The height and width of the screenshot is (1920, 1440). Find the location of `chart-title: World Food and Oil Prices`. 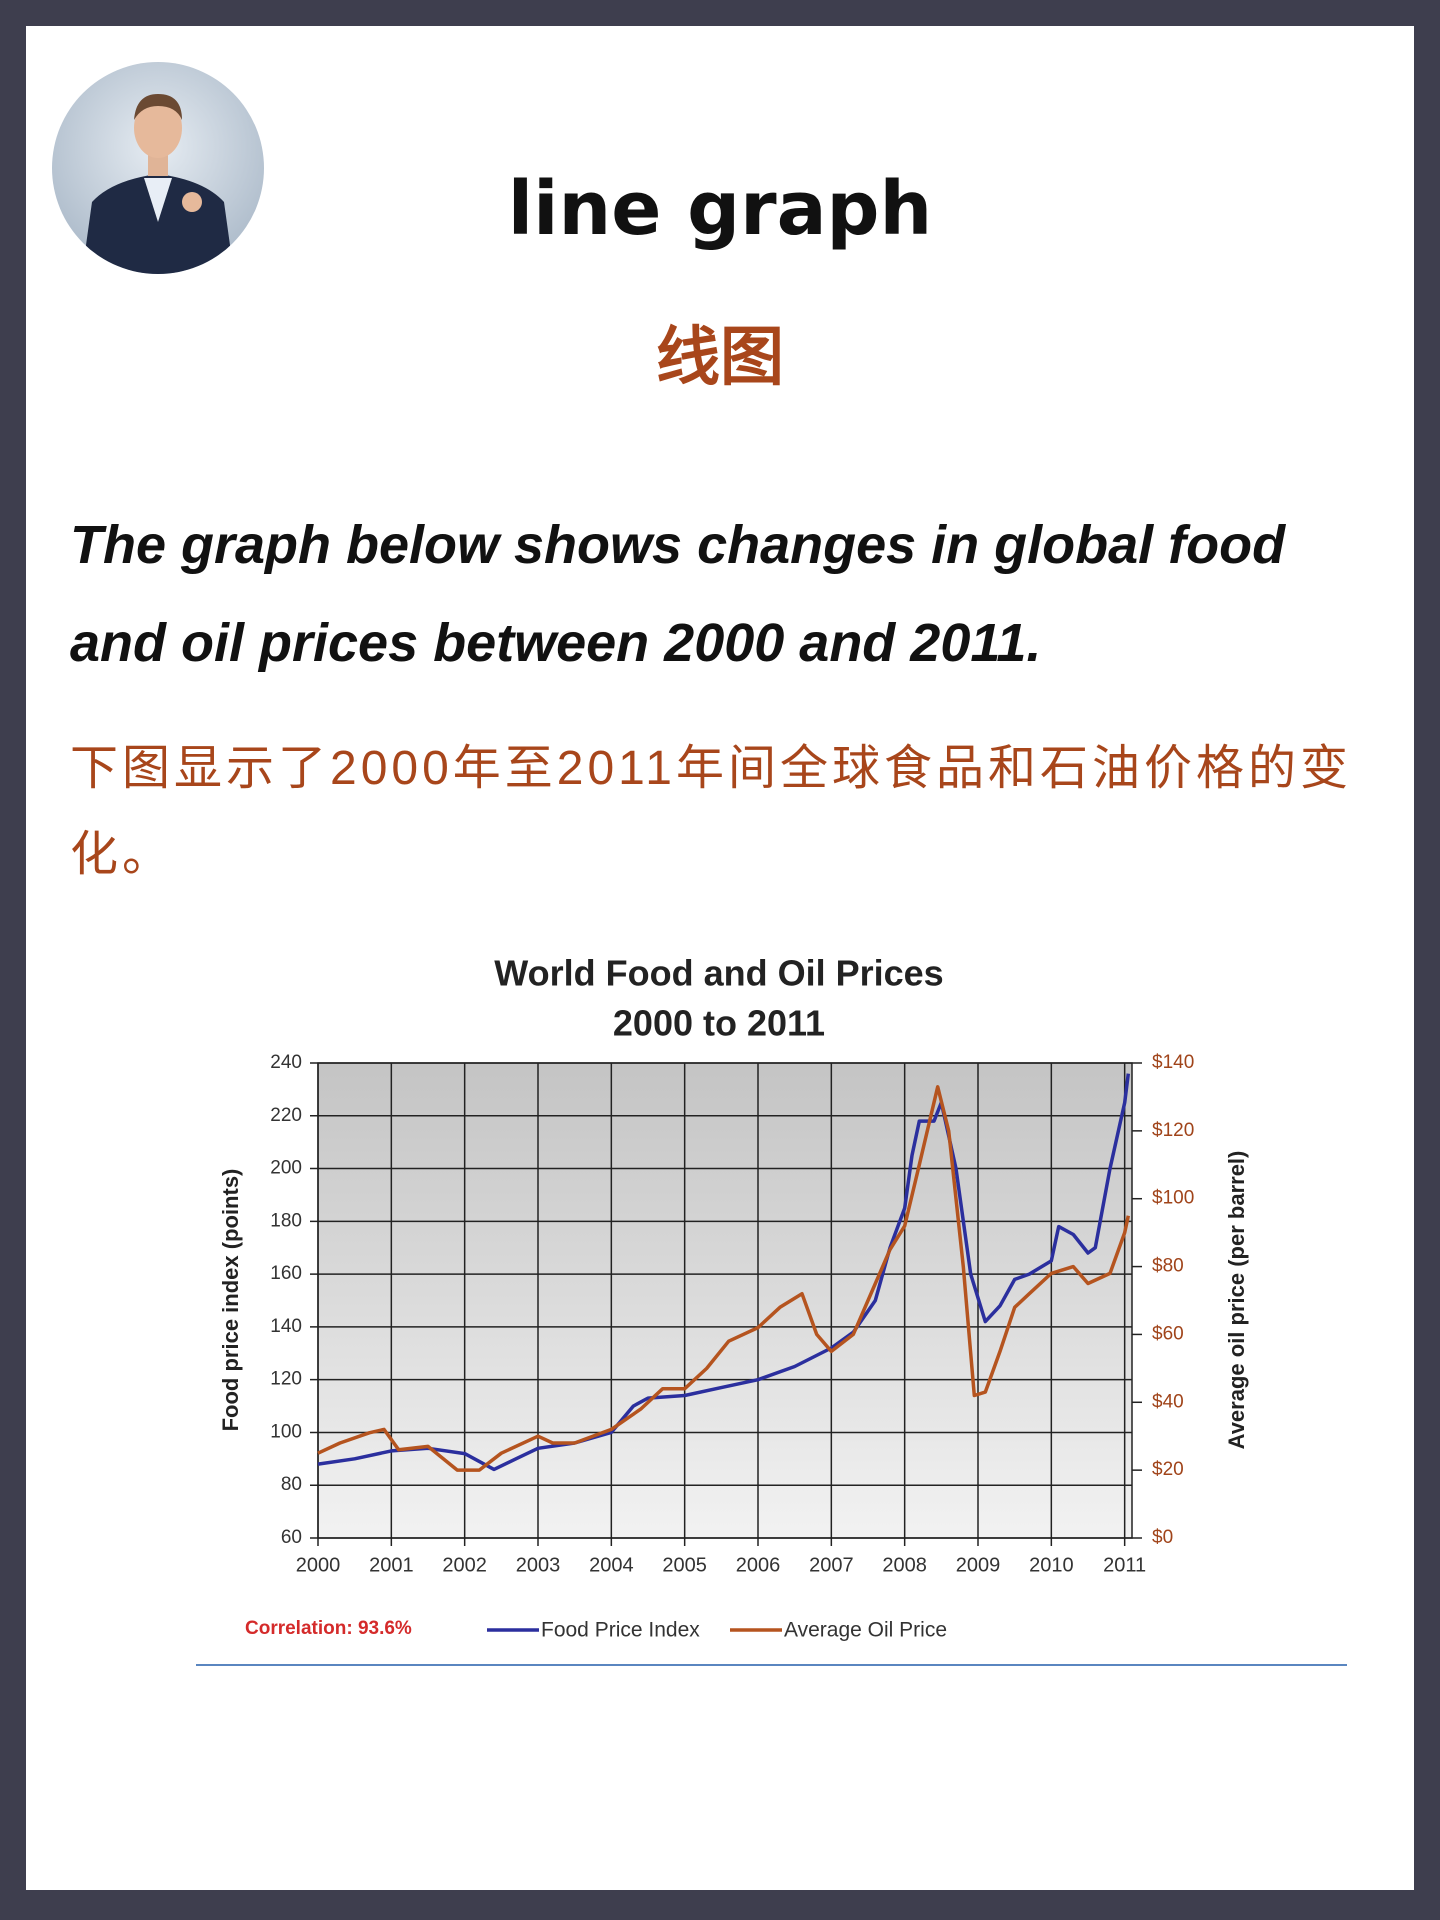

chart-title: World Food and Oil Prices is located at coordinates (718, 973).